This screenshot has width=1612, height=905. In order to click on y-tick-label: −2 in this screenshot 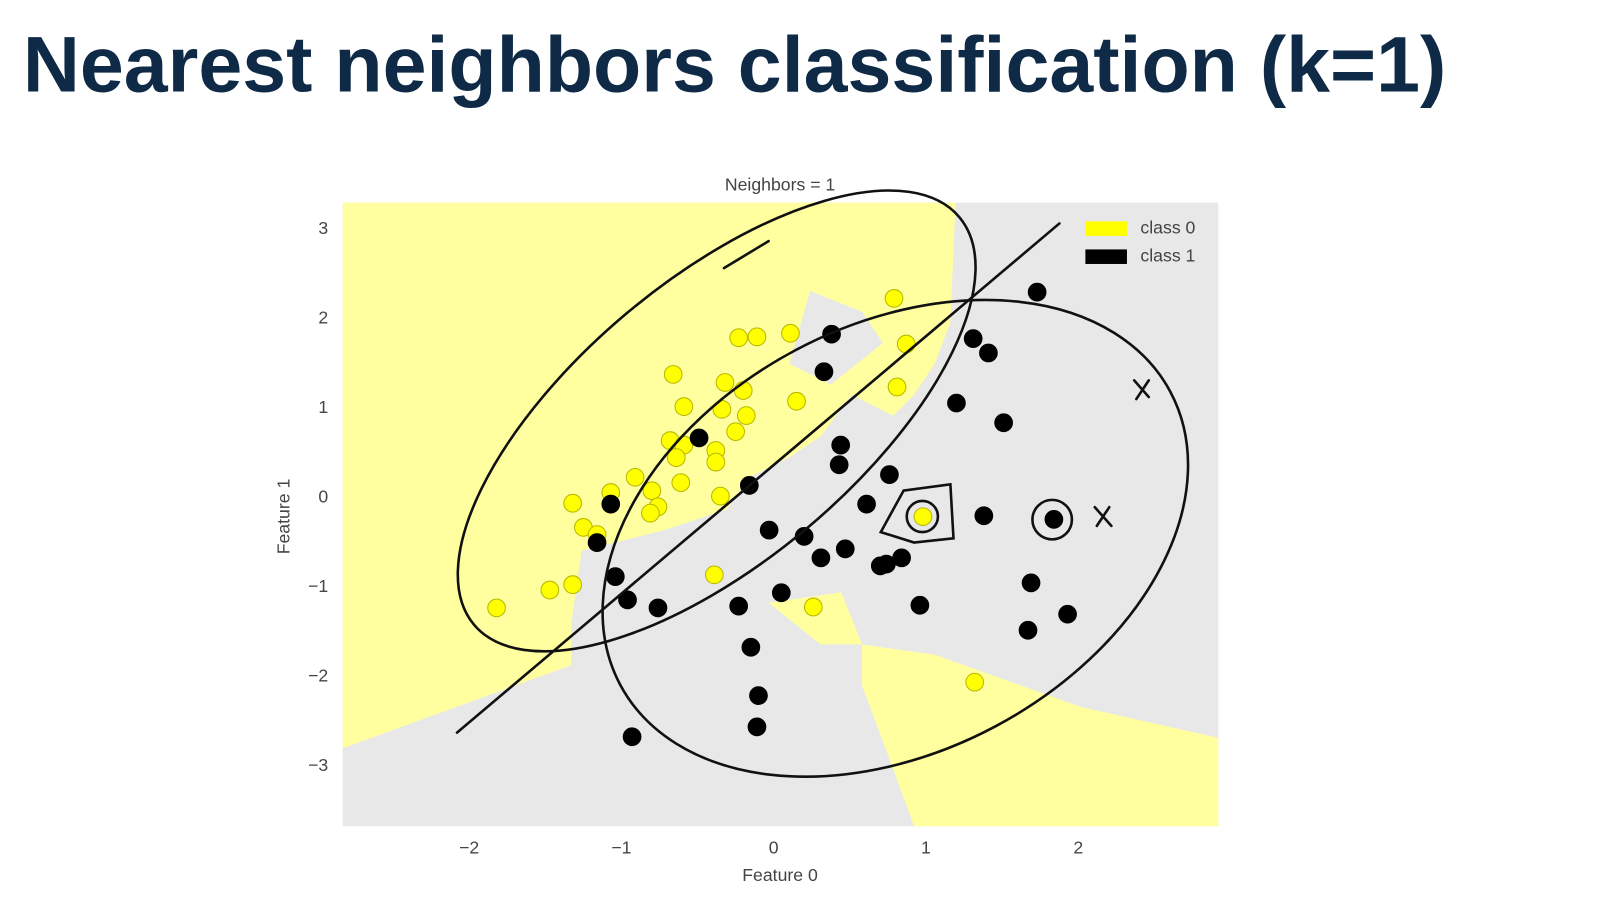, I will do `click(318, 675)`.